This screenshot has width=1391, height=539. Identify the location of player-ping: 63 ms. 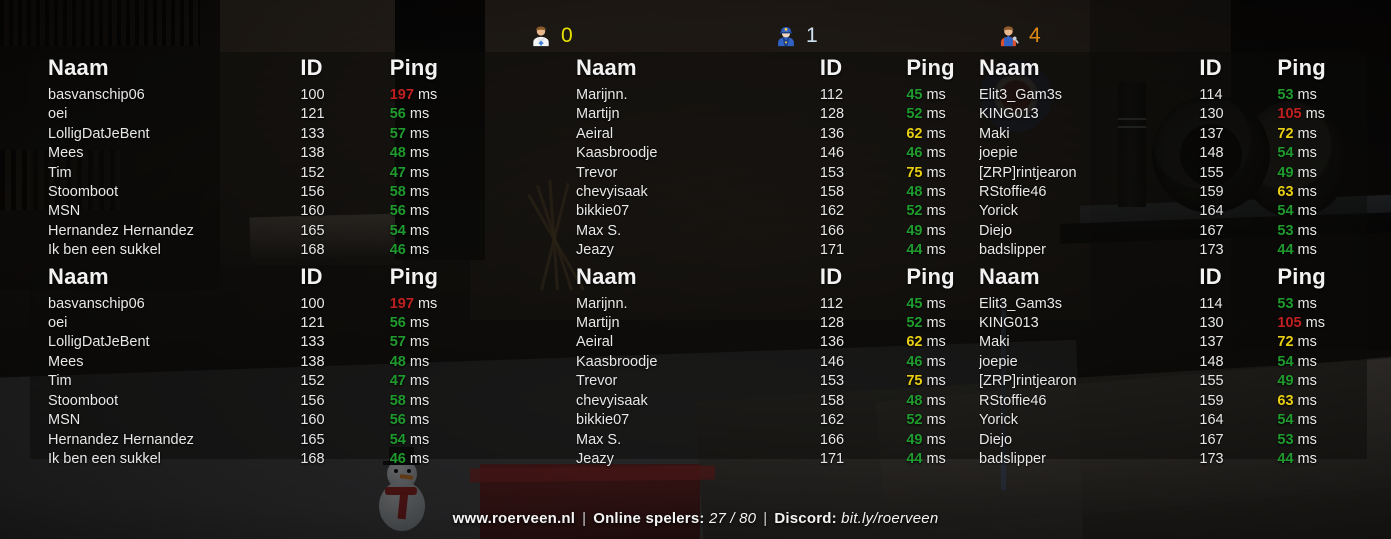
(1322, 192).